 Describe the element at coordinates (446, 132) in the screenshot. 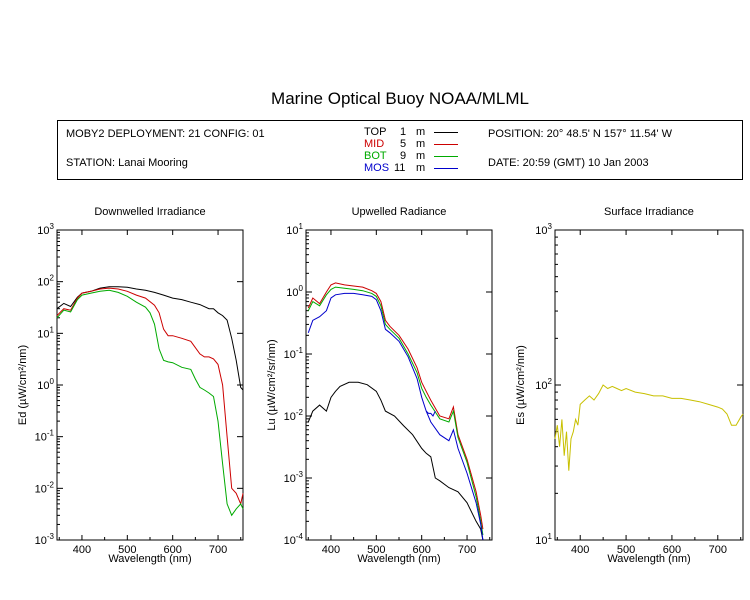

I see `legend-top-line` at that location.